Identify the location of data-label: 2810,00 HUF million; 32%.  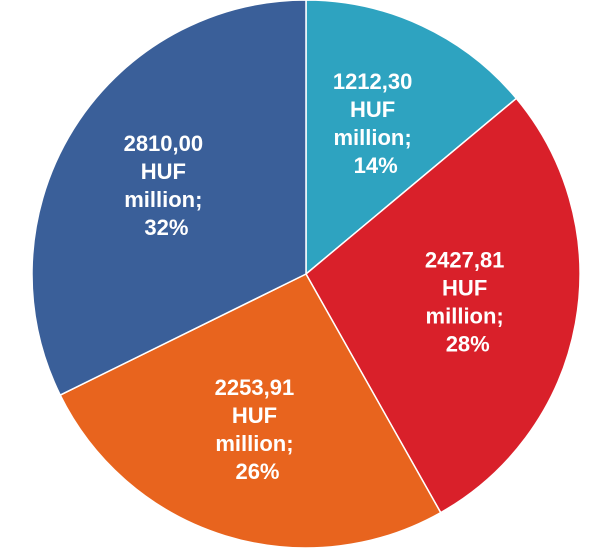
(167, 185).